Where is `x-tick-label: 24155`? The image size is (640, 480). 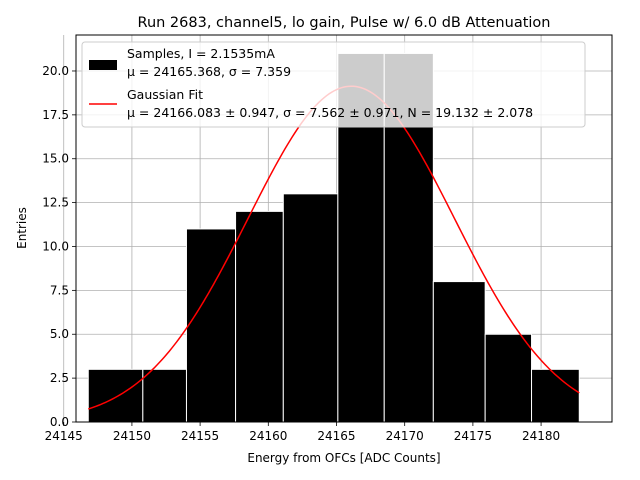
x-tick-label: 24155 is located at coordinates (200, 436).